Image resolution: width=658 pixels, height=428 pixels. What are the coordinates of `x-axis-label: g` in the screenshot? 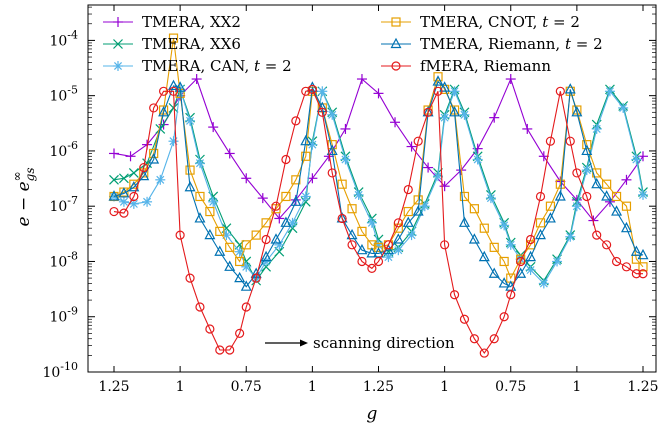 It's located at (372, 414).